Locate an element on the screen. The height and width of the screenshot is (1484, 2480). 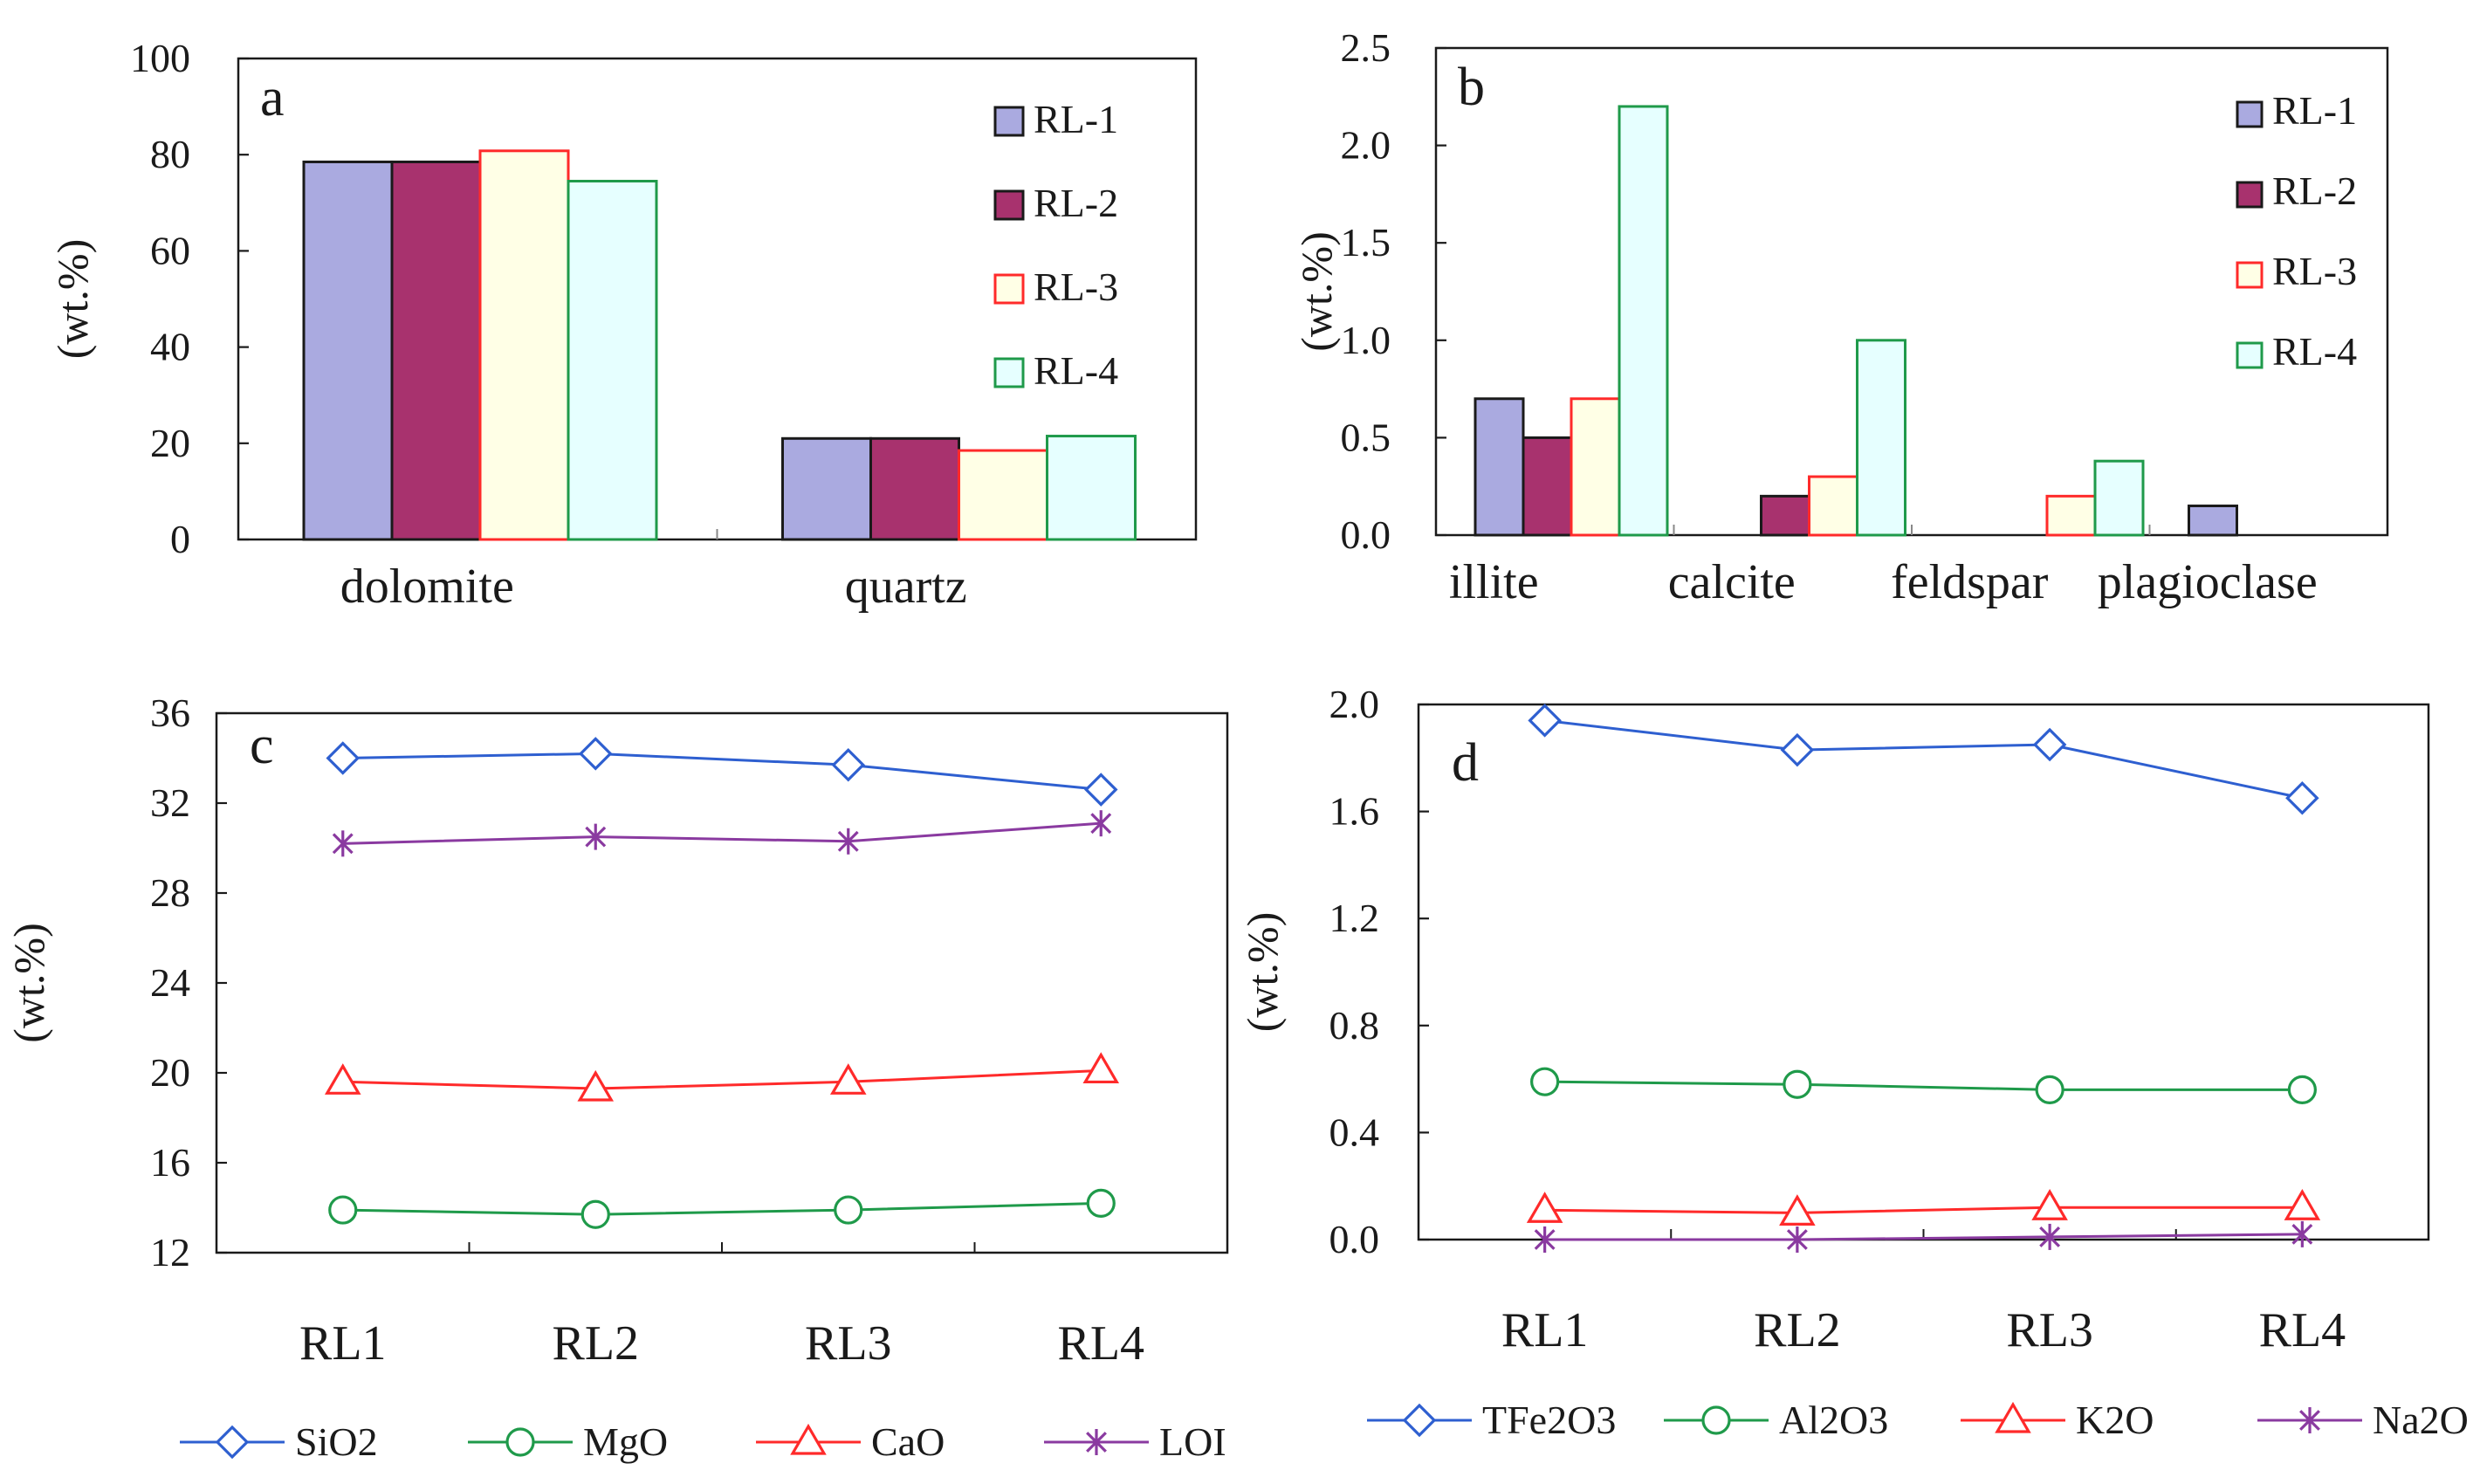
y-tick-label: 12 is located at coordinates (170, 1252).